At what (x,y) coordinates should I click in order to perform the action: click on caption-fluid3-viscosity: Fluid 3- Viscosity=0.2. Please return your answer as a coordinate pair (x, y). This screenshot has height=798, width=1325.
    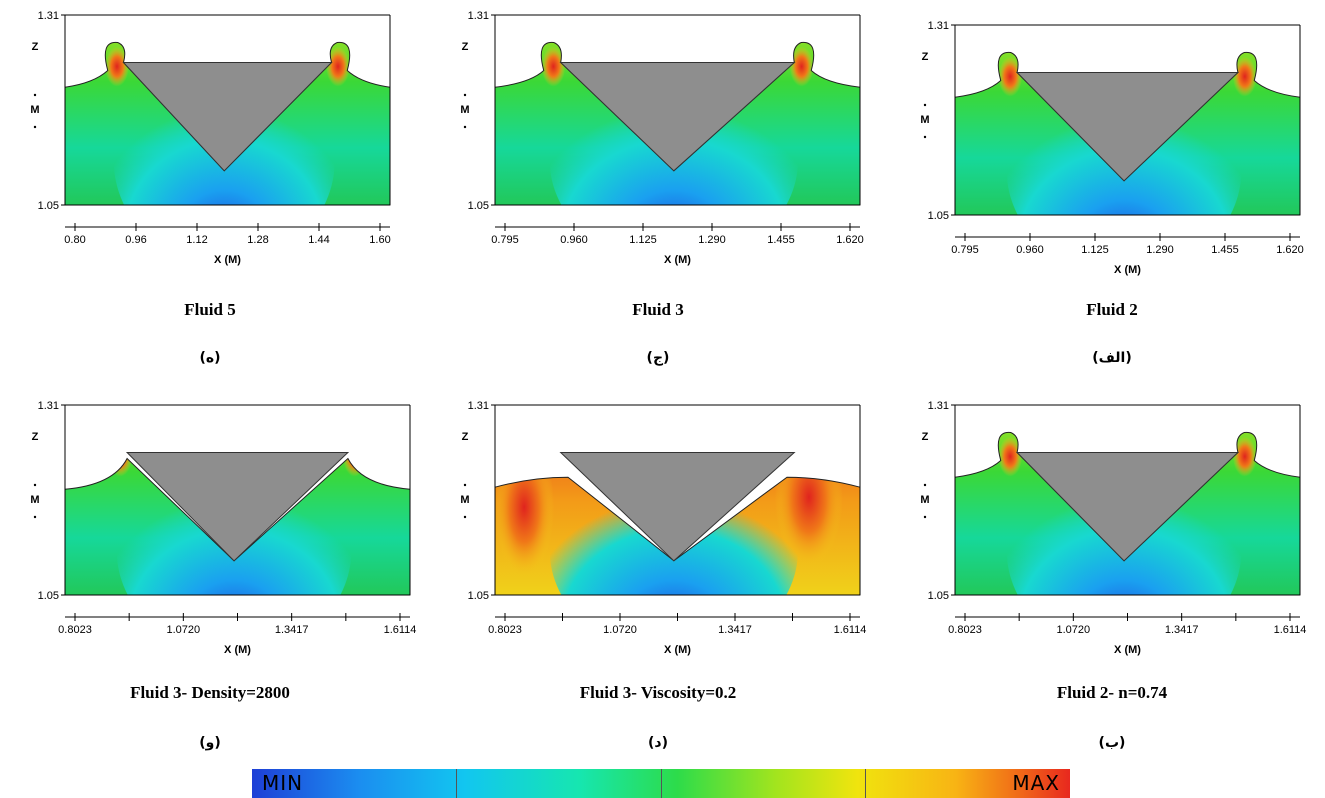
    Looking at the image, I should click on (658, 692).